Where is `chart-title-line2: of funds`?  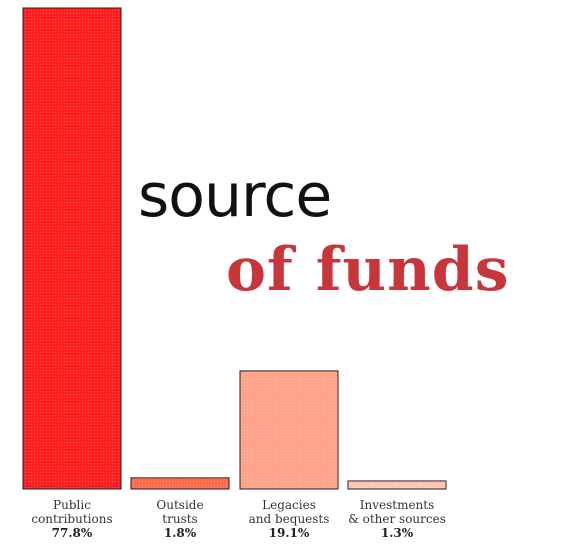 chart-title-line2: of funds is located at coordinates (368, 270).